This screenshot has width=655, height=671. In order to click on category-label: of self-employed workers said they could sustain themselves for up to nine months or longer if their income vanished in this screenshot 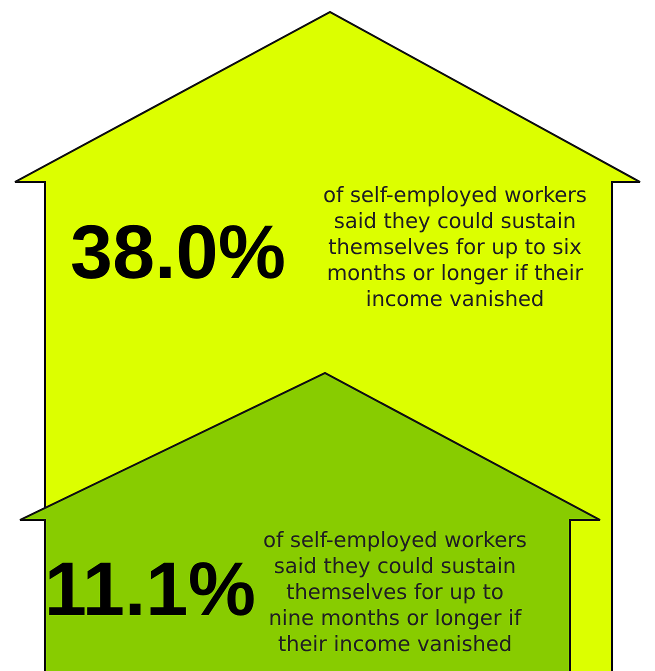, I will do `click(395, 592)`.